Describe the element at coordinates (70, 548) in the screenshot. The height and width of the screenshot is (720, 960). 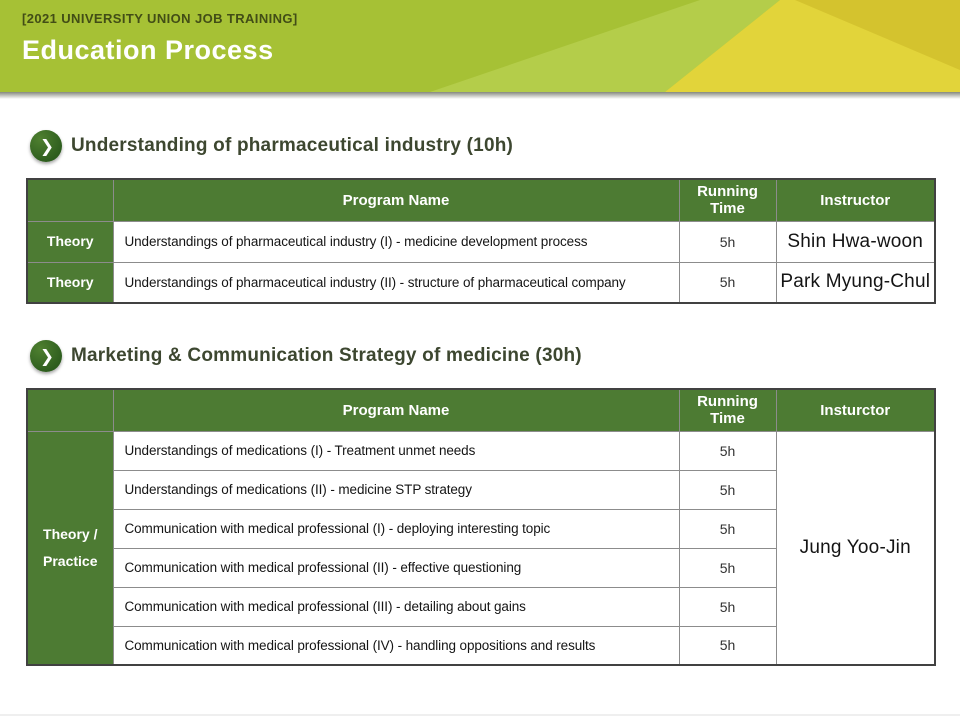
I see `merged-type-cell: Theory / Practice` at that location.